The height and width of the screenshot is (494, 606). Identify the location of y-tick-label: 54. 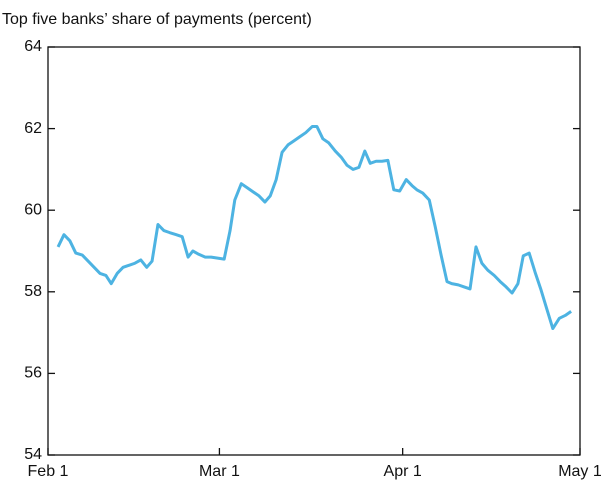
(33, 454).